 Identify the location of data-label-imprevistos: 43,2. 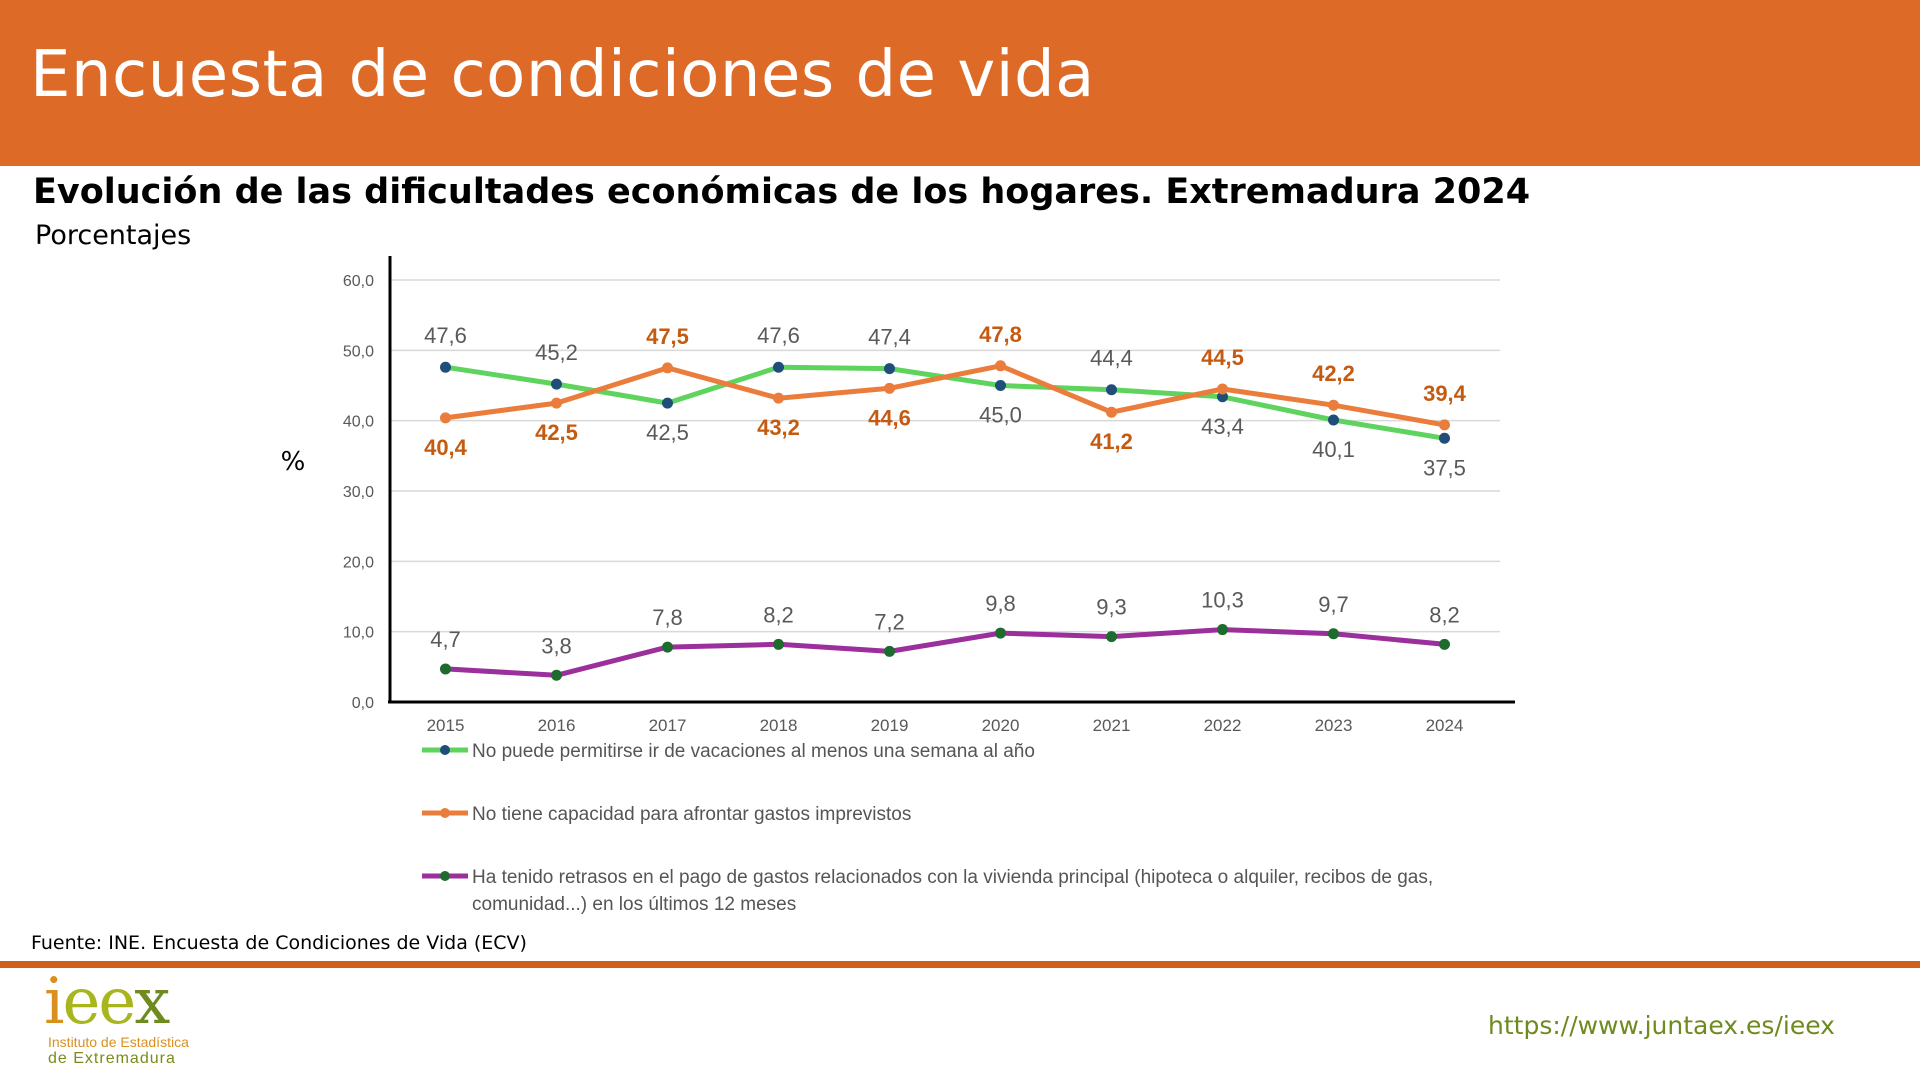
(778, 427).